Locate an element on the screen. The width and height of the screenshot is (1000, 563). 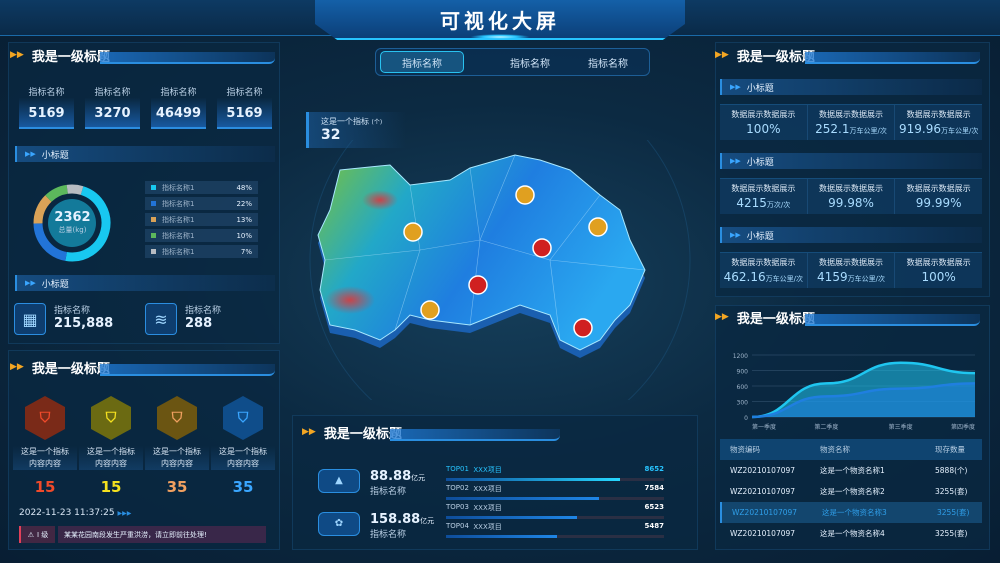
alarm-count: 15 is located at coordinates (45, 487).